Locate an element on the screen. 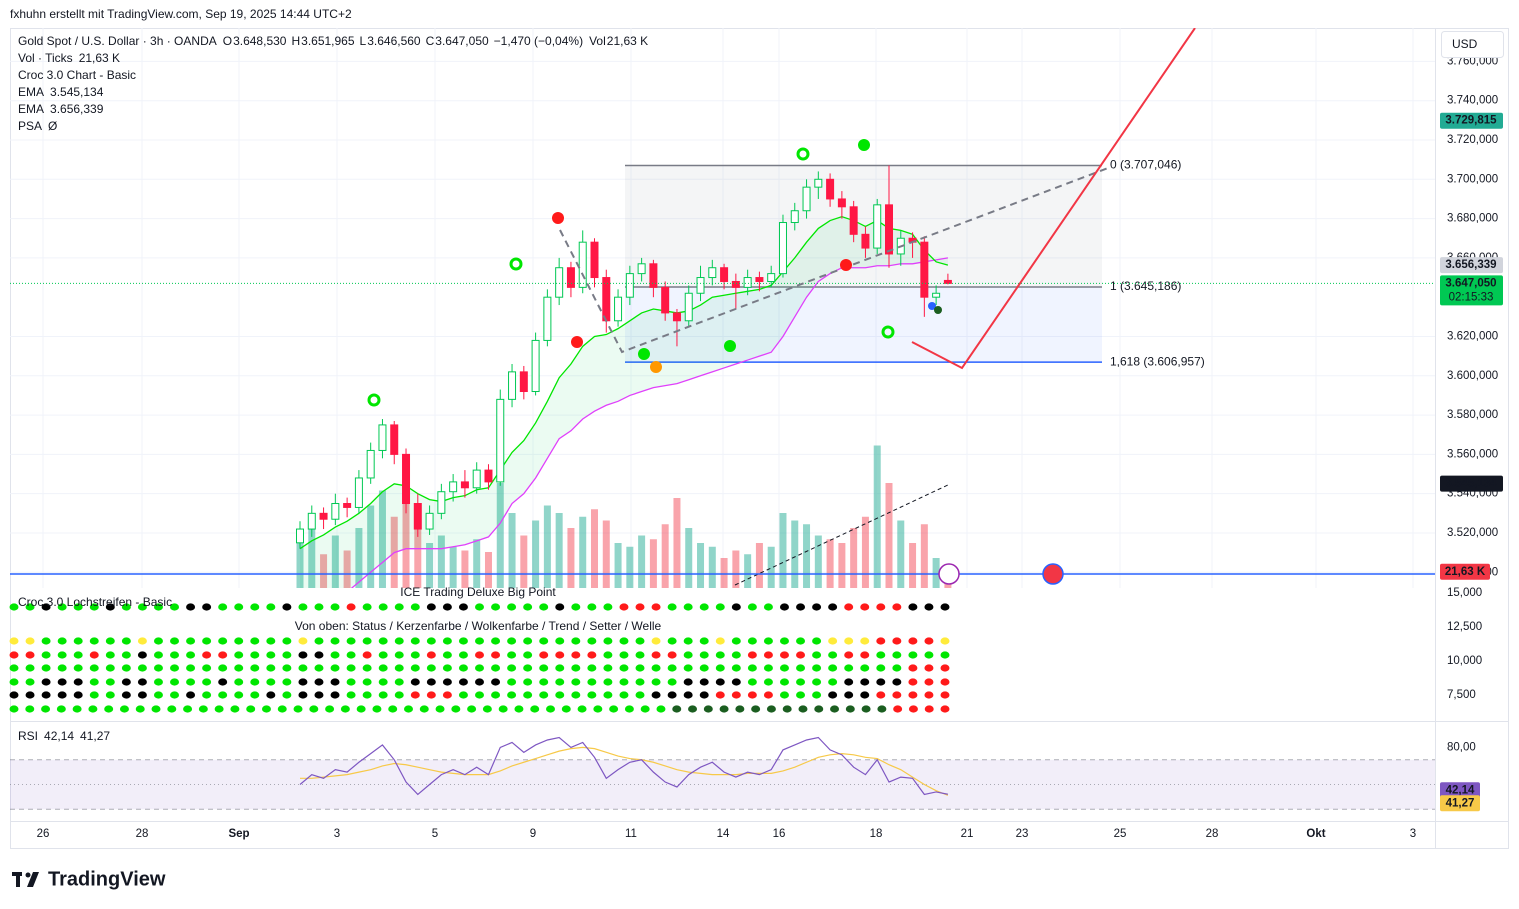  logo-mark is located at coordinates (28, 875).